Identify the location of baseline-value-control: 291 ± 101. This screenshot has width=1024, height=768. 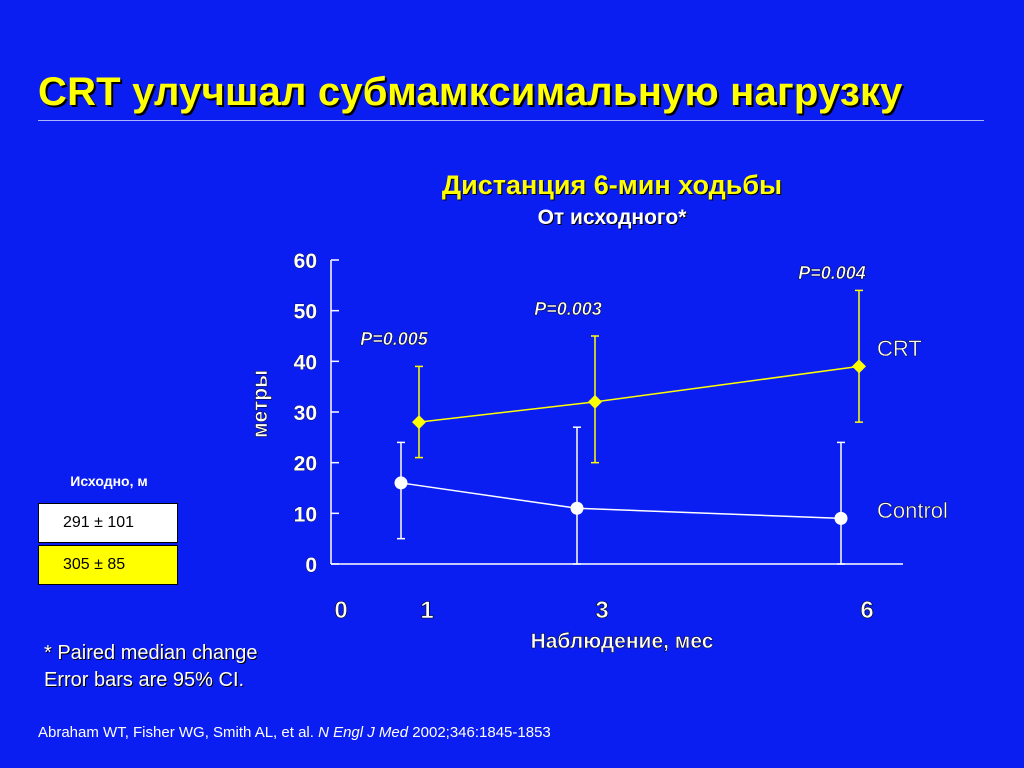
(108, 523).